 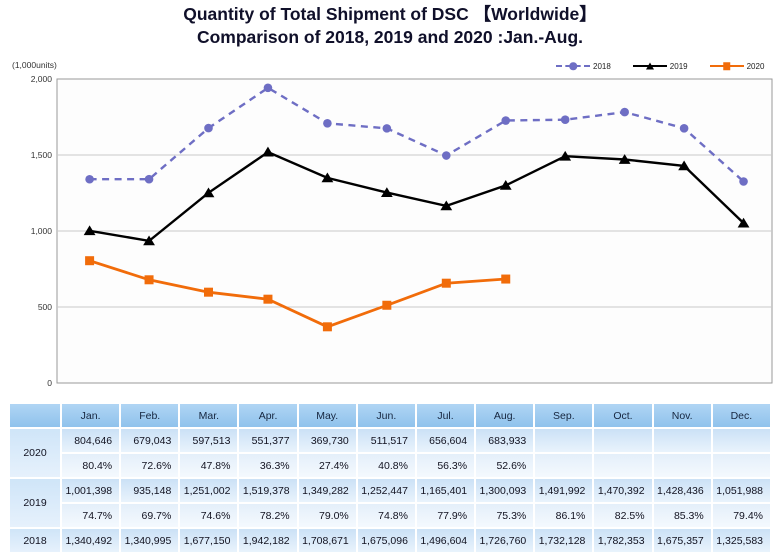 What do you see at coordinates (505, 465) in the screenshot?
I see `yoy-percent-cell: 52.6%` at bounding box center [505, 465].